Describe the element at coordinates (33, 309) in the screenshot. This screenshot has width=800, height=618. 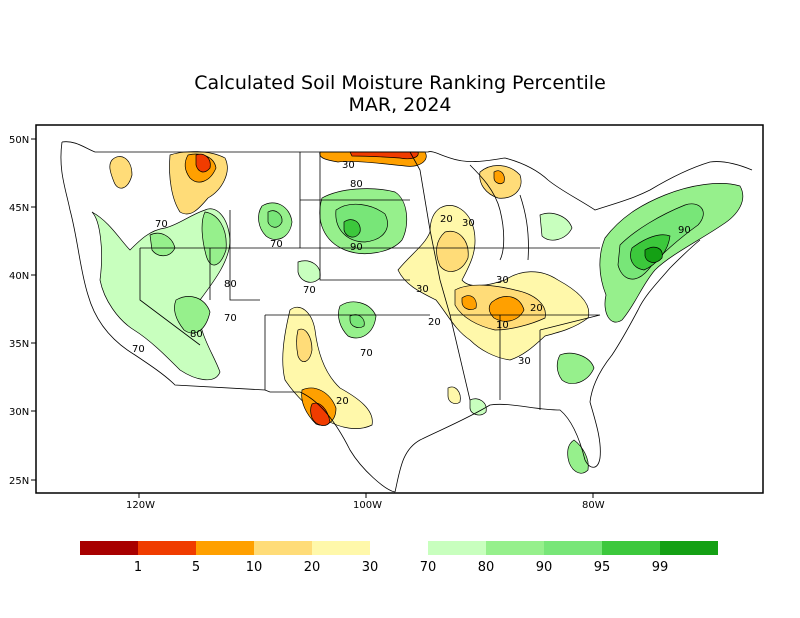
I see `y-axis` at that location.